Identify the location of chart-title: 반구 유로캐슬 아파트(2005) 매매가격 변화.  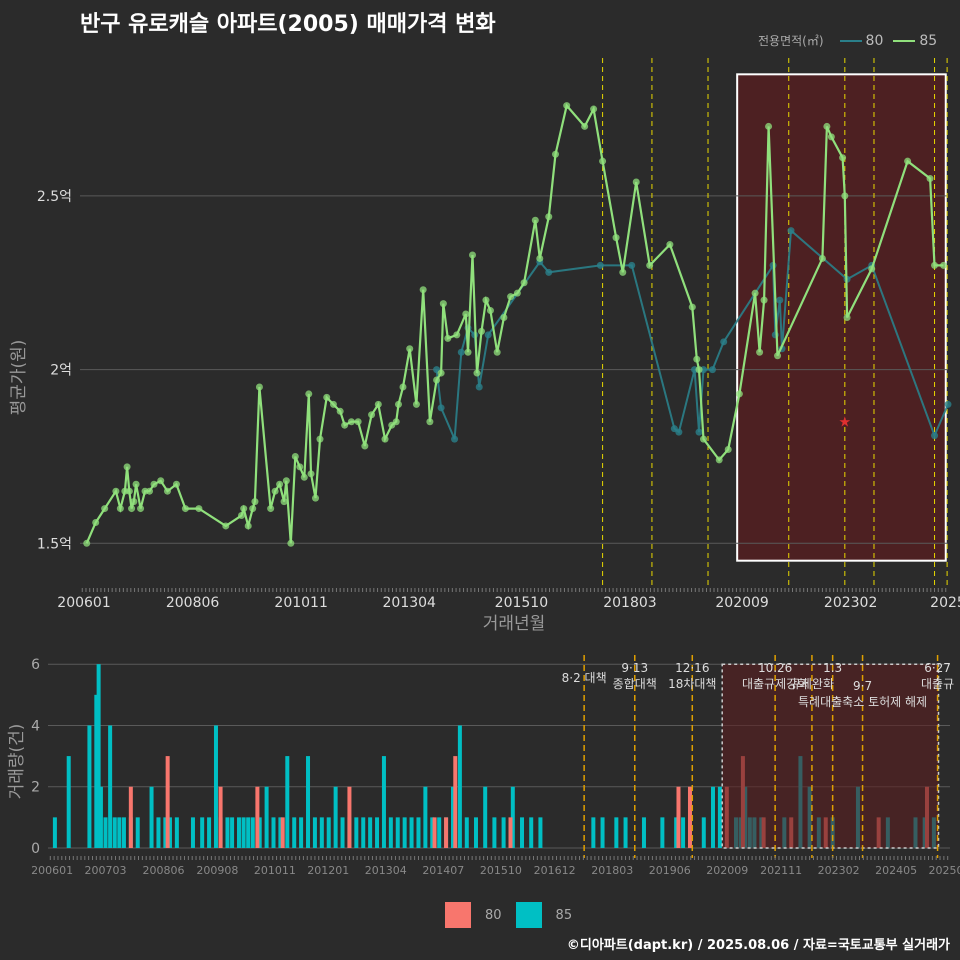
(288, 24).